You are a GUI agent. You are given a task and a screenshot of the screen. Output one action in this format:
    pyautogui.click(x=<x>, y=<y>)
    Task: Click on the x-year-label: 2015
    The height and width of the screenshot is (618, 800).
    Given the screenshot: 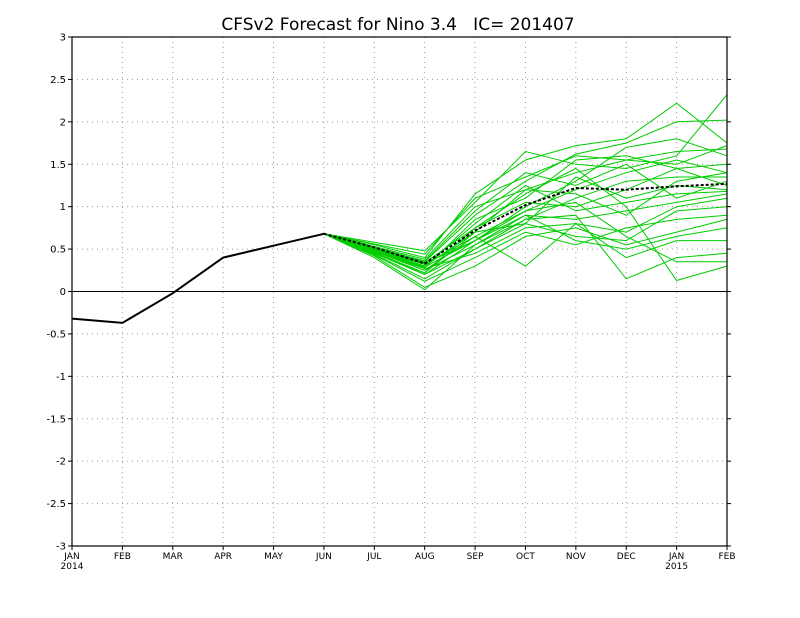 What is the action you would take?
    pyautogui.click(x=676, y=567)
    